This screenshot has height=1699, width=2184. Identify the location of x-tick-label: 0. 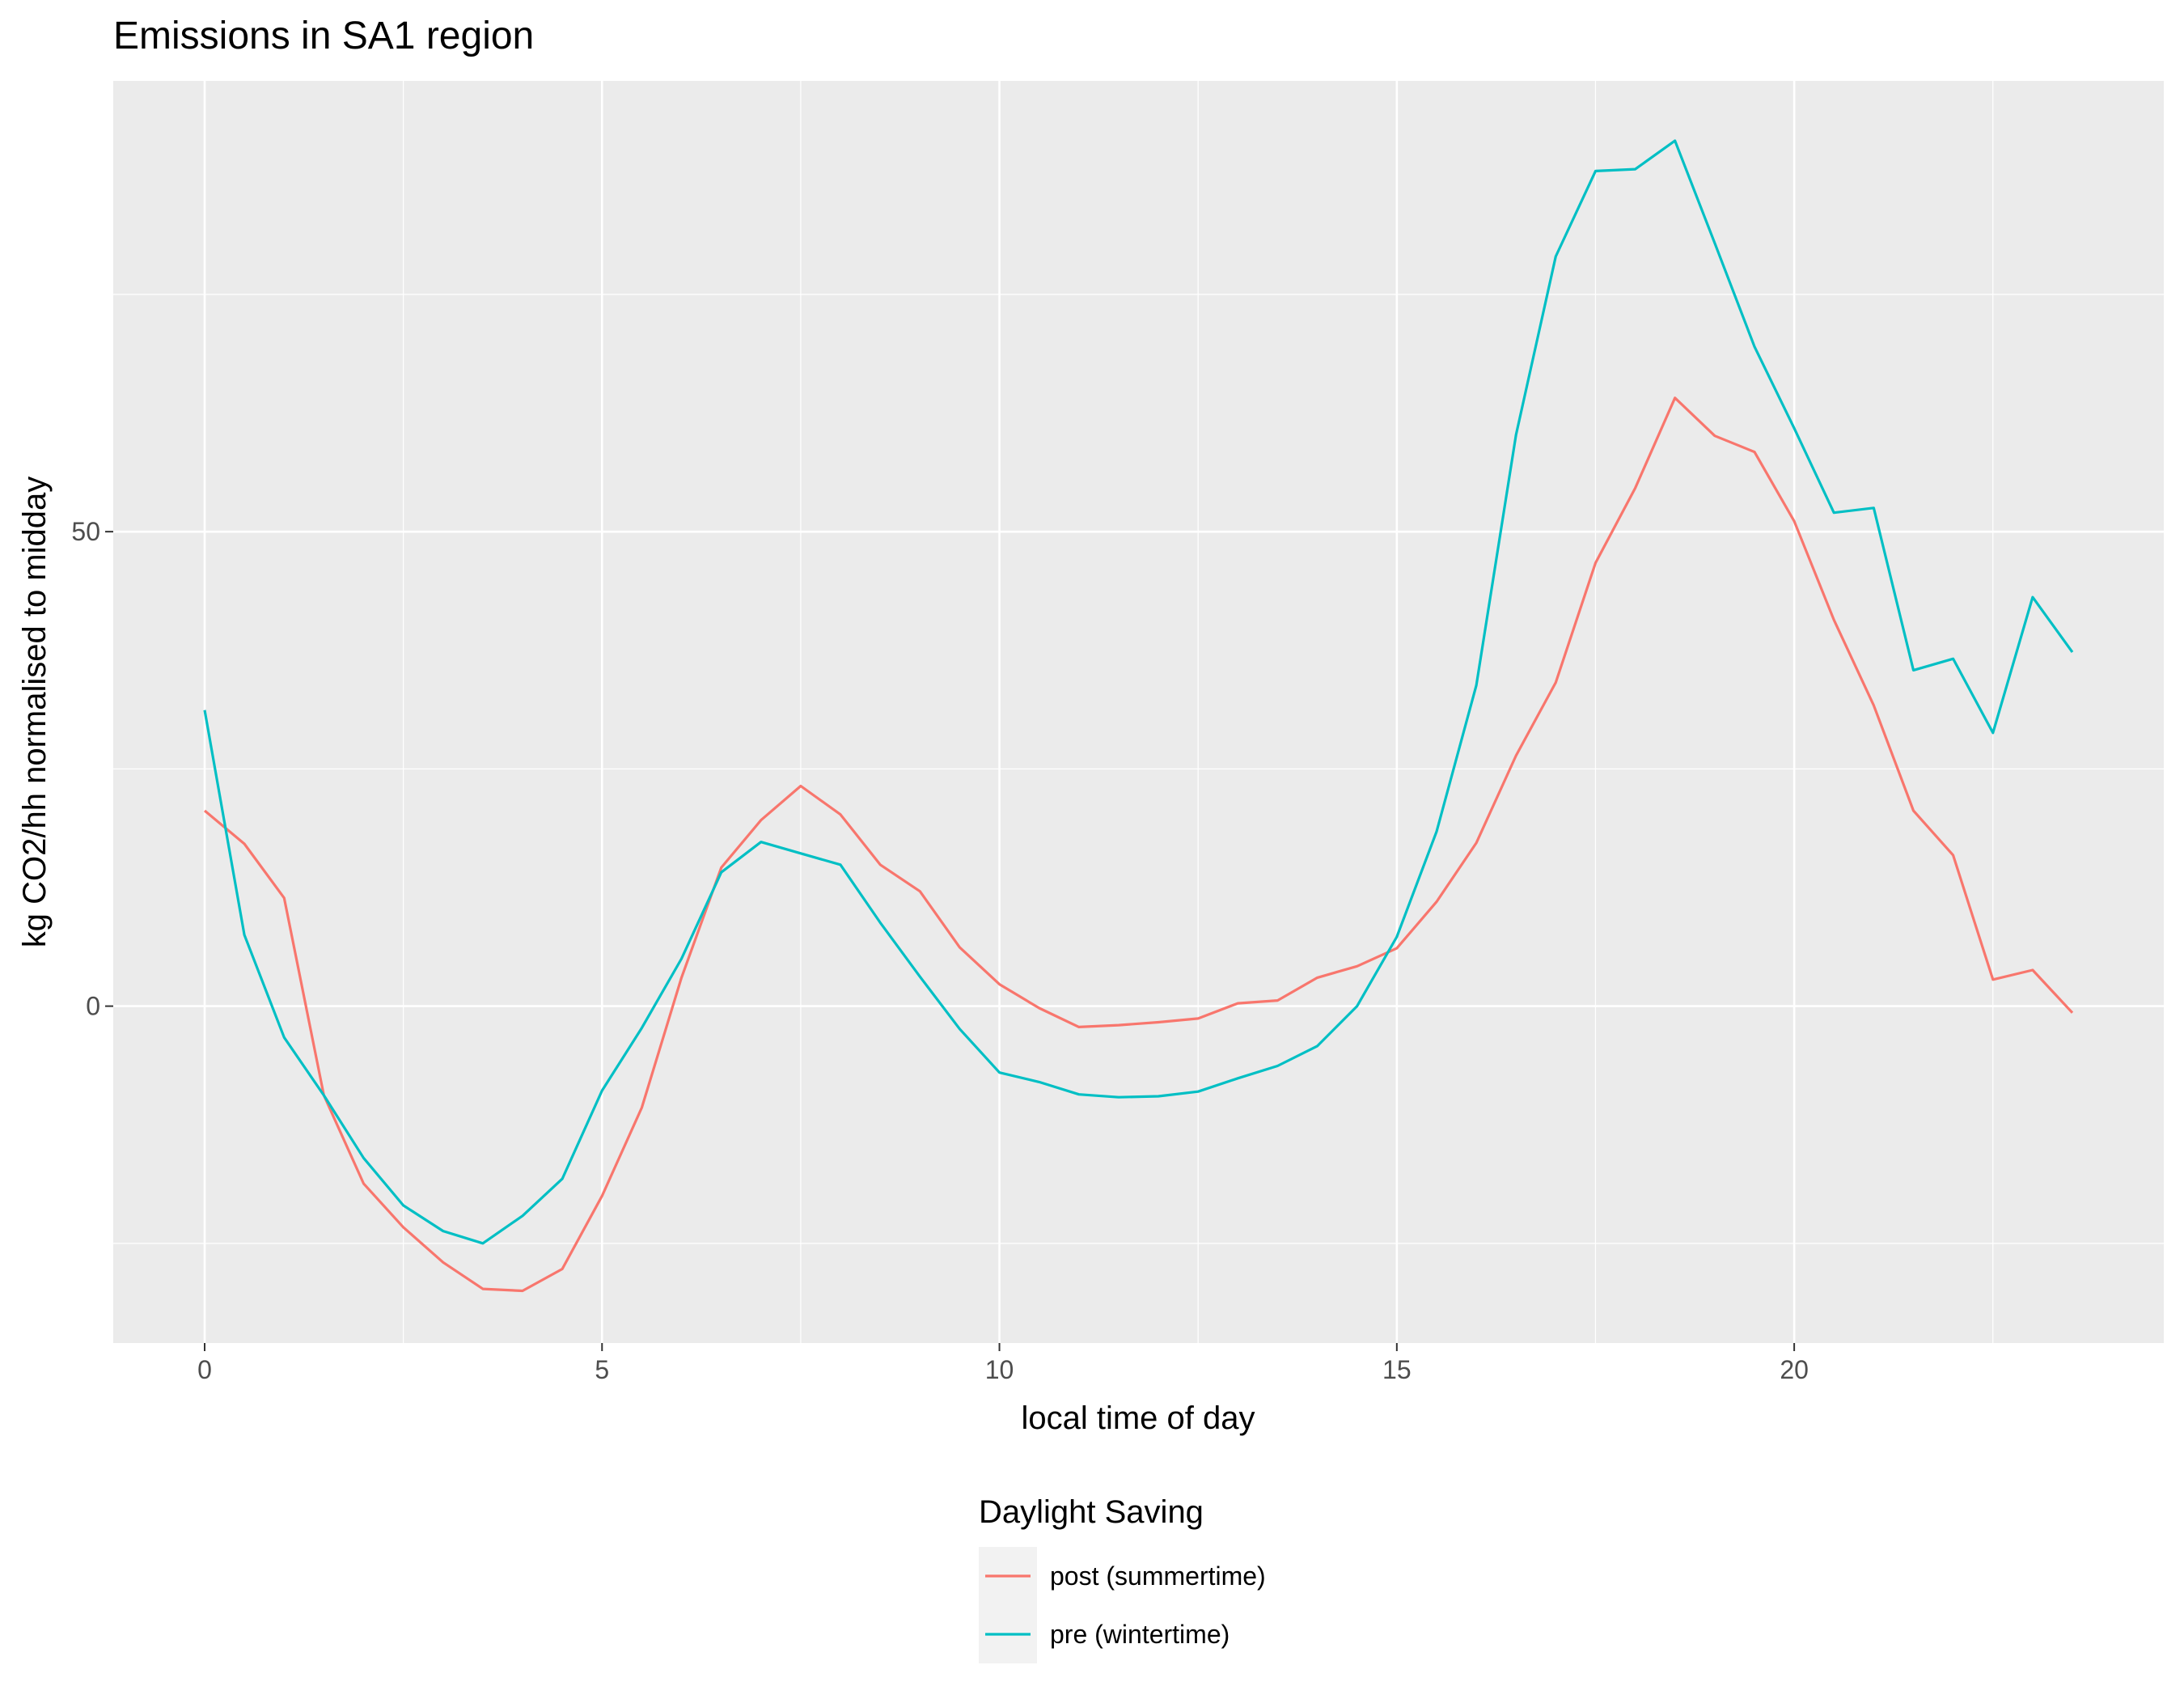
(204, 1369).